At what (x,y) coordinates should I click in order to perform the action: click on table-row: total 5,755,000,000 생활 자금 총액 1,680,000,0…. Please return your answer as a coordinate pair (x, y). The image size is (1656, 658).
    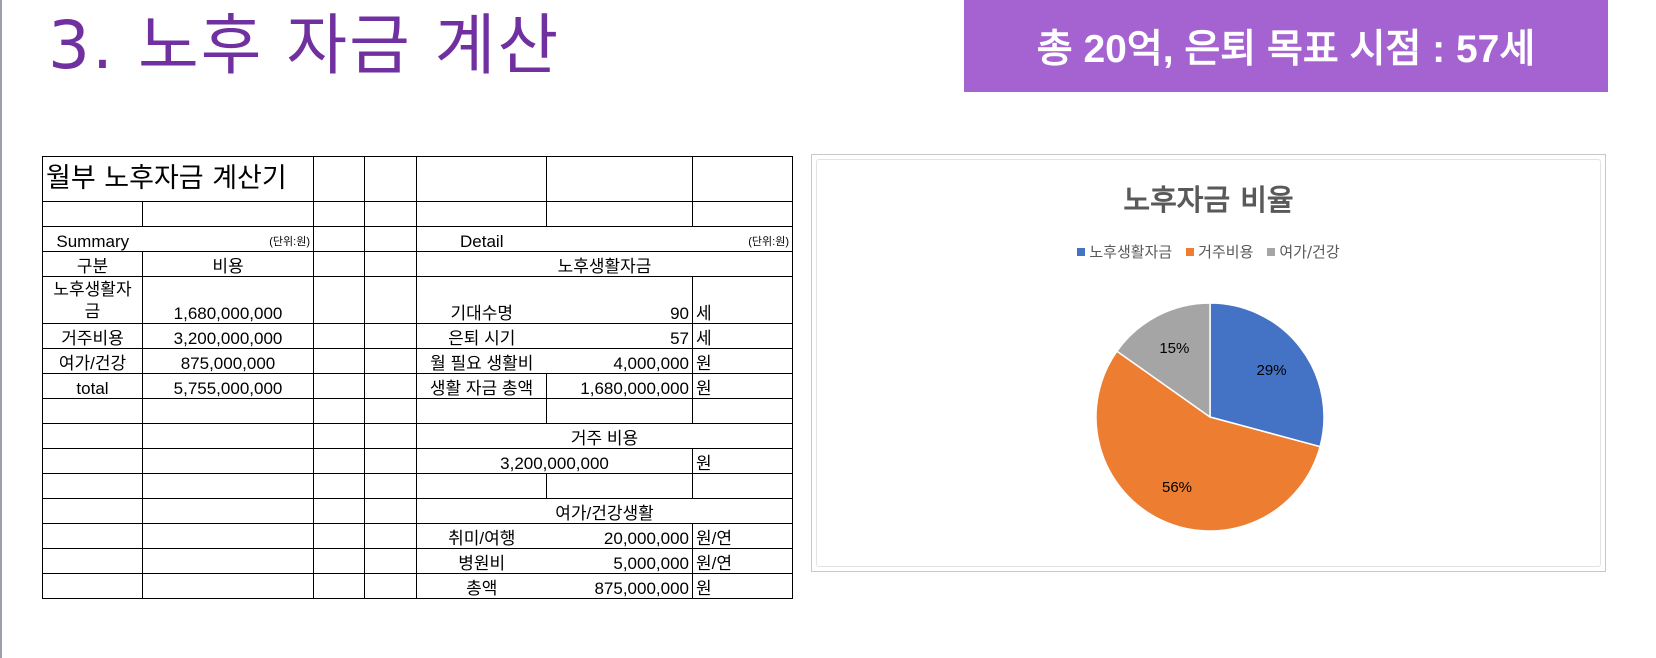
    Looking at the image, I should click on (417, 386).